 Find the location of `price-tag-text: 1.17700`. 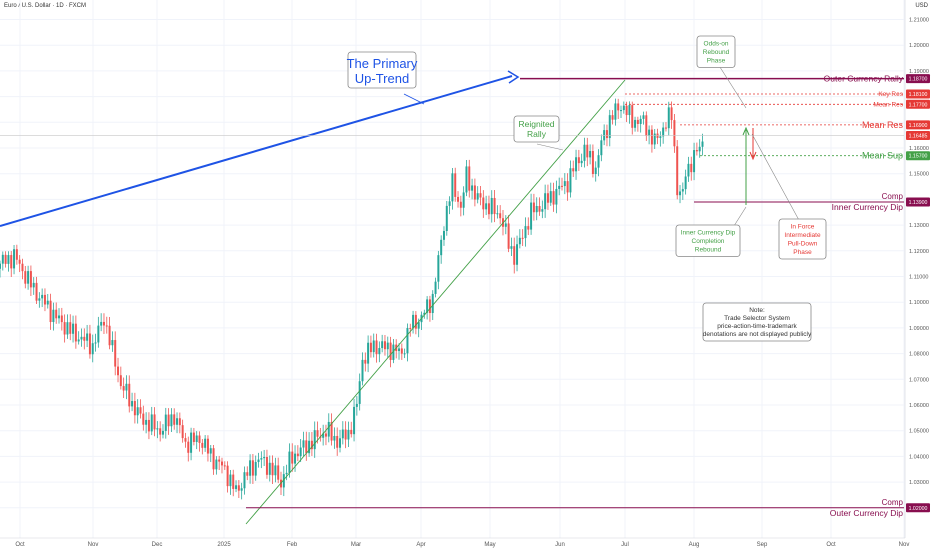

price-tag-text: 1.17700 is located at coordinates (918, 105).